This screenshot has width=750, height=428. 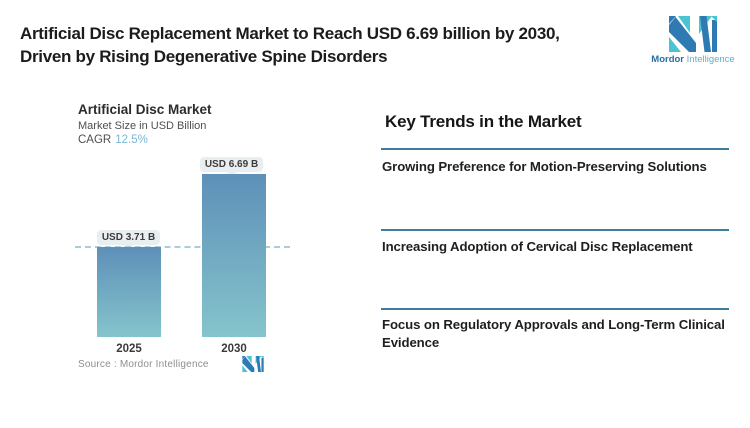 What do you see at coordinates (95, 140) in the screenshot?
I see `cagr-label: CAGR` at bounding box center [95, 140].